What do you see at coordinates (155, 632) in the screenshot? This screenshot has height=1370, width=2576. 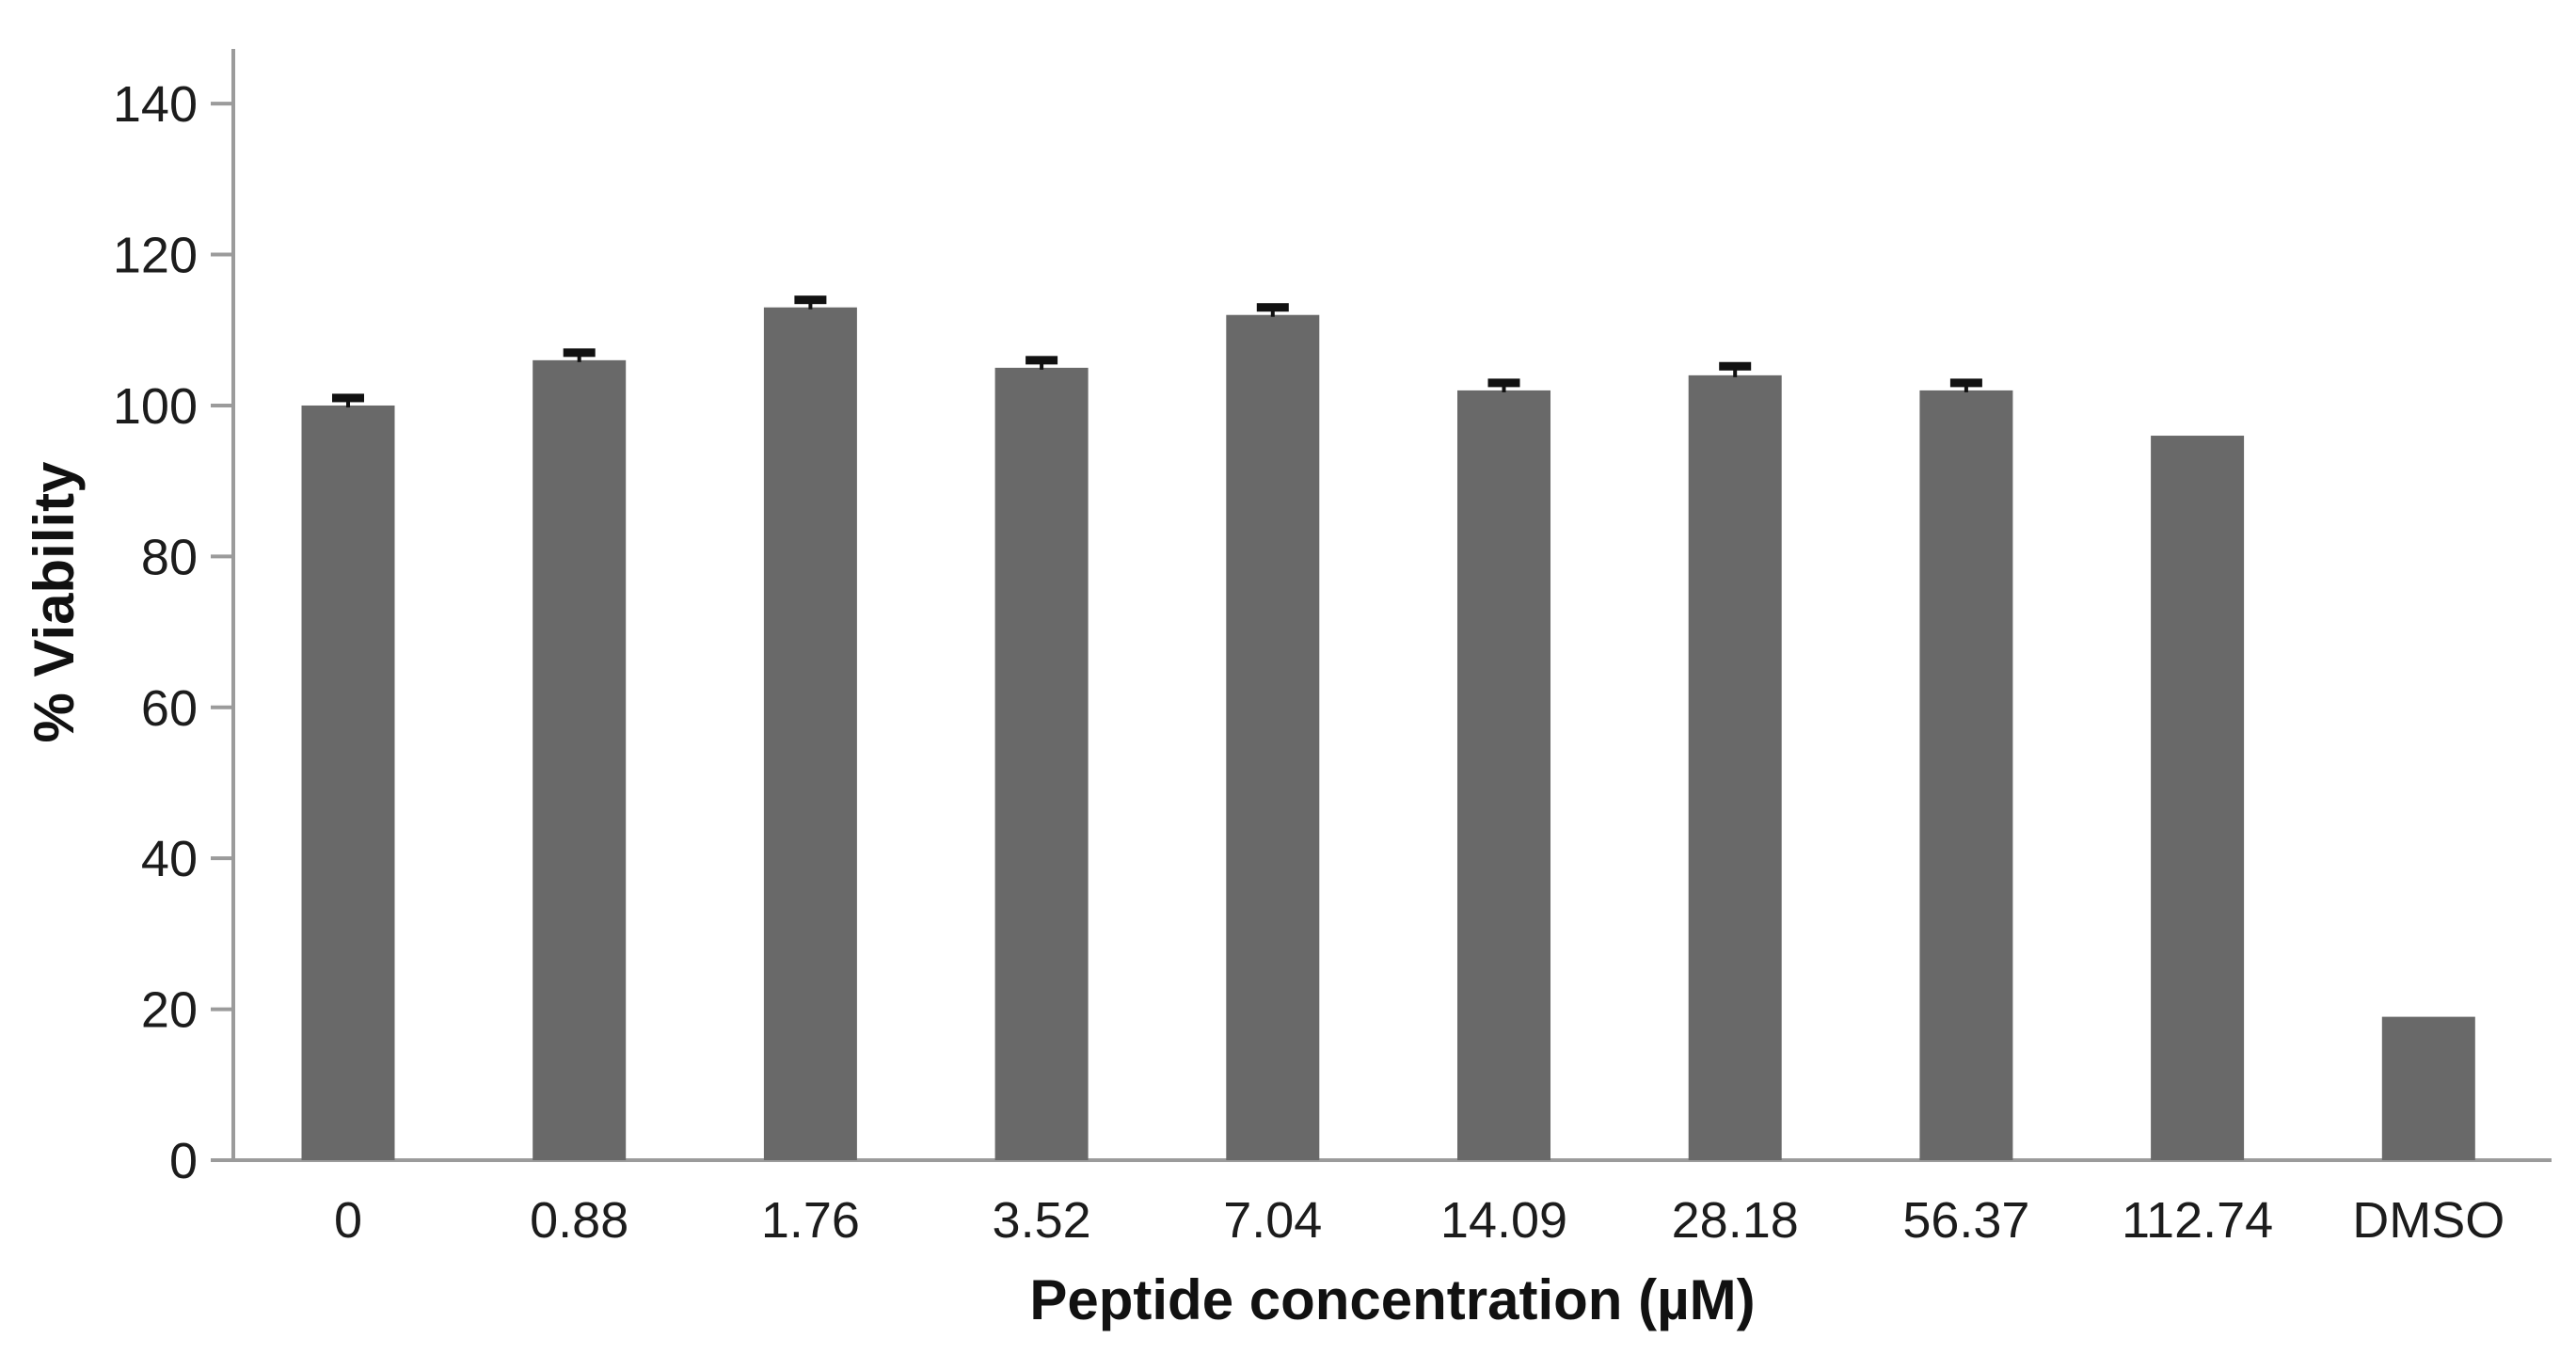 I see `y-axis-tick-labels: 0 20 40 60 80 100 120 140` at bounding box center [155, 632].